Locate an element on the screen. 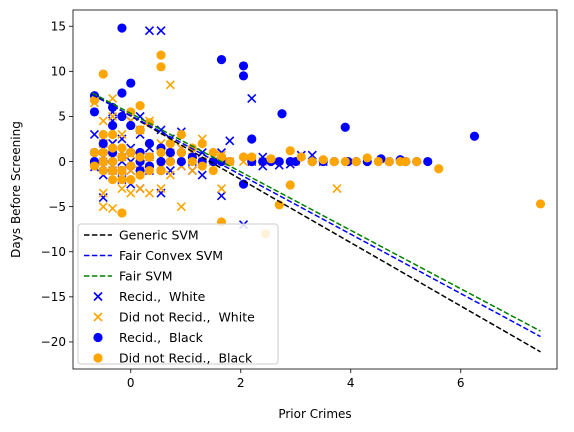 This screenshot has width=574, height=432. y-tick-label: 10 is located at coordinates (58, 72).